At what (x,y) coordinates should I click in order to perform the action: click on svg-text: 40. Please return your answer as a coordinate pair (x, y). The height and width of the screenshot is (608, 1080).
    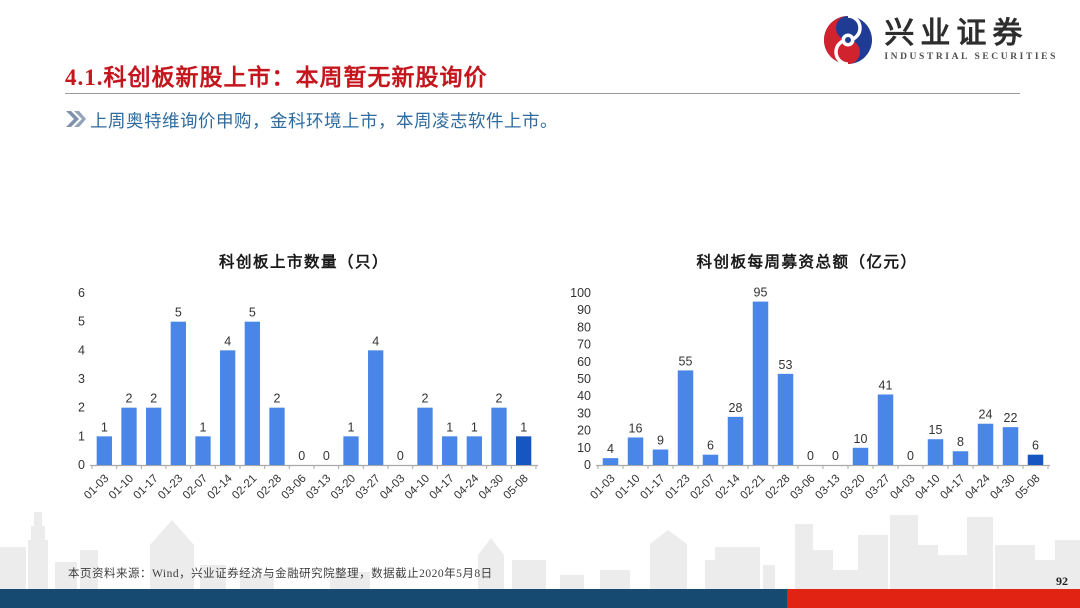
    Looking at the image, I should click on (584, 396).